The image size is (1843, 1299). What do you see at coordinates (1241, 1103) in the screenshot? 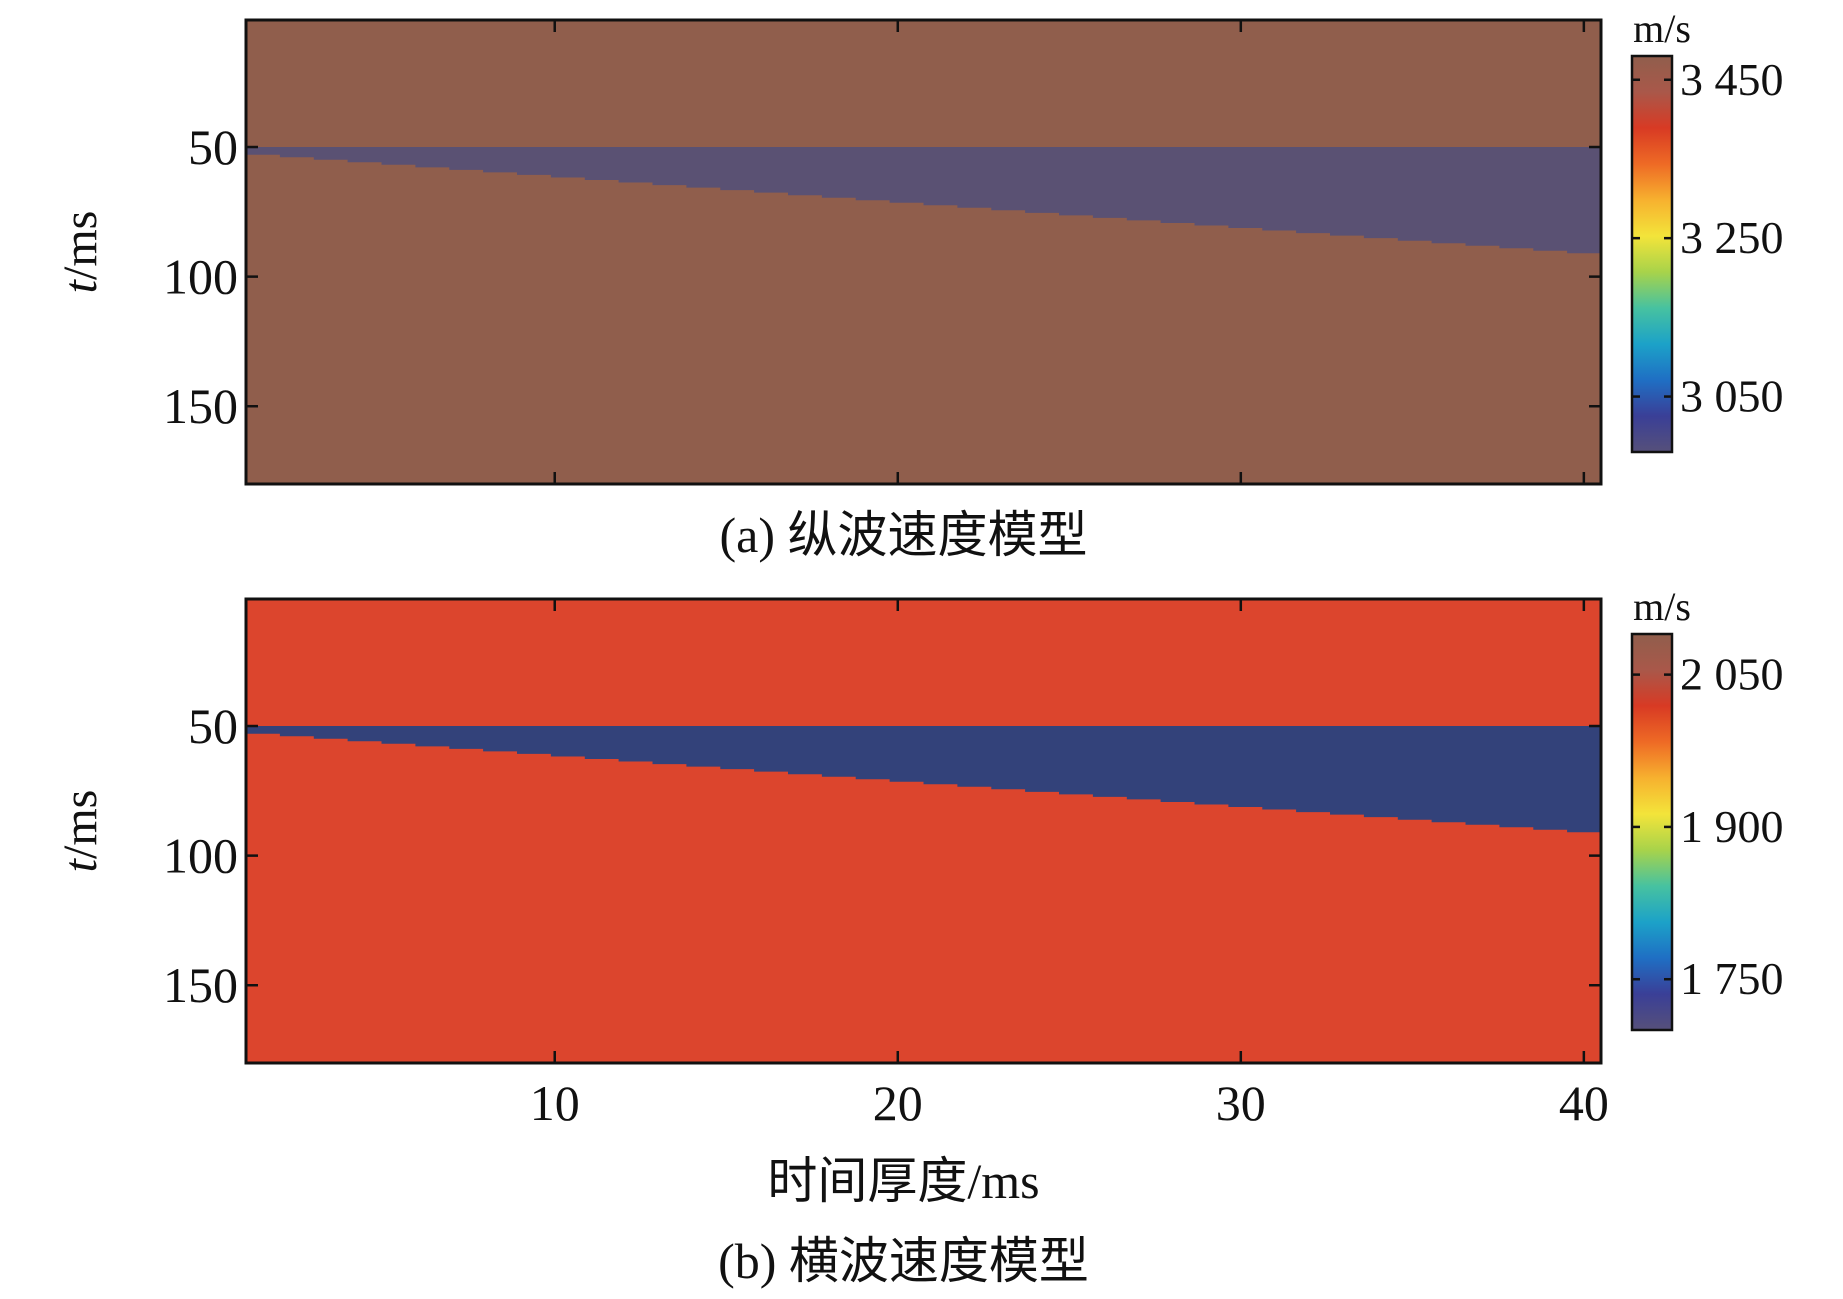
I see `x-tick-label: 30` at bounding box center [1241, 1103].